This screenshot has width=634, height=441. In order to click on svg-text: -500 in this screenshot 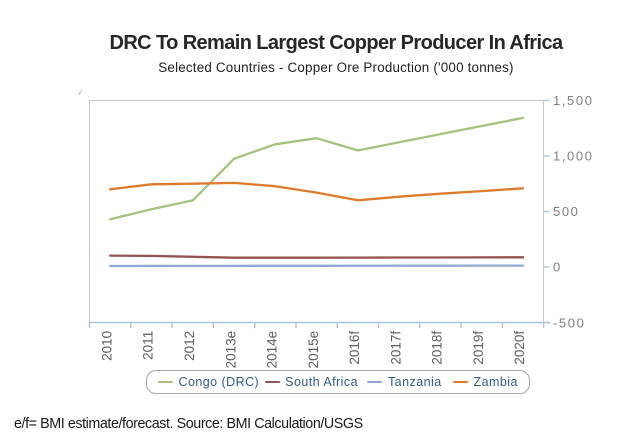, I will do `click(569, 322)`.